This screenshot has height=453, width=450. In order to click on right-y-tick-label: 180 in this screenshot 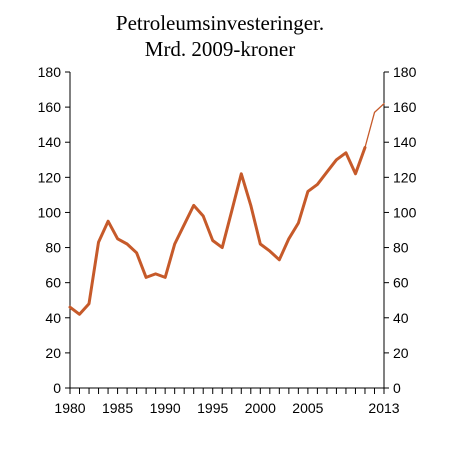, I will do `click(405, 72)`.